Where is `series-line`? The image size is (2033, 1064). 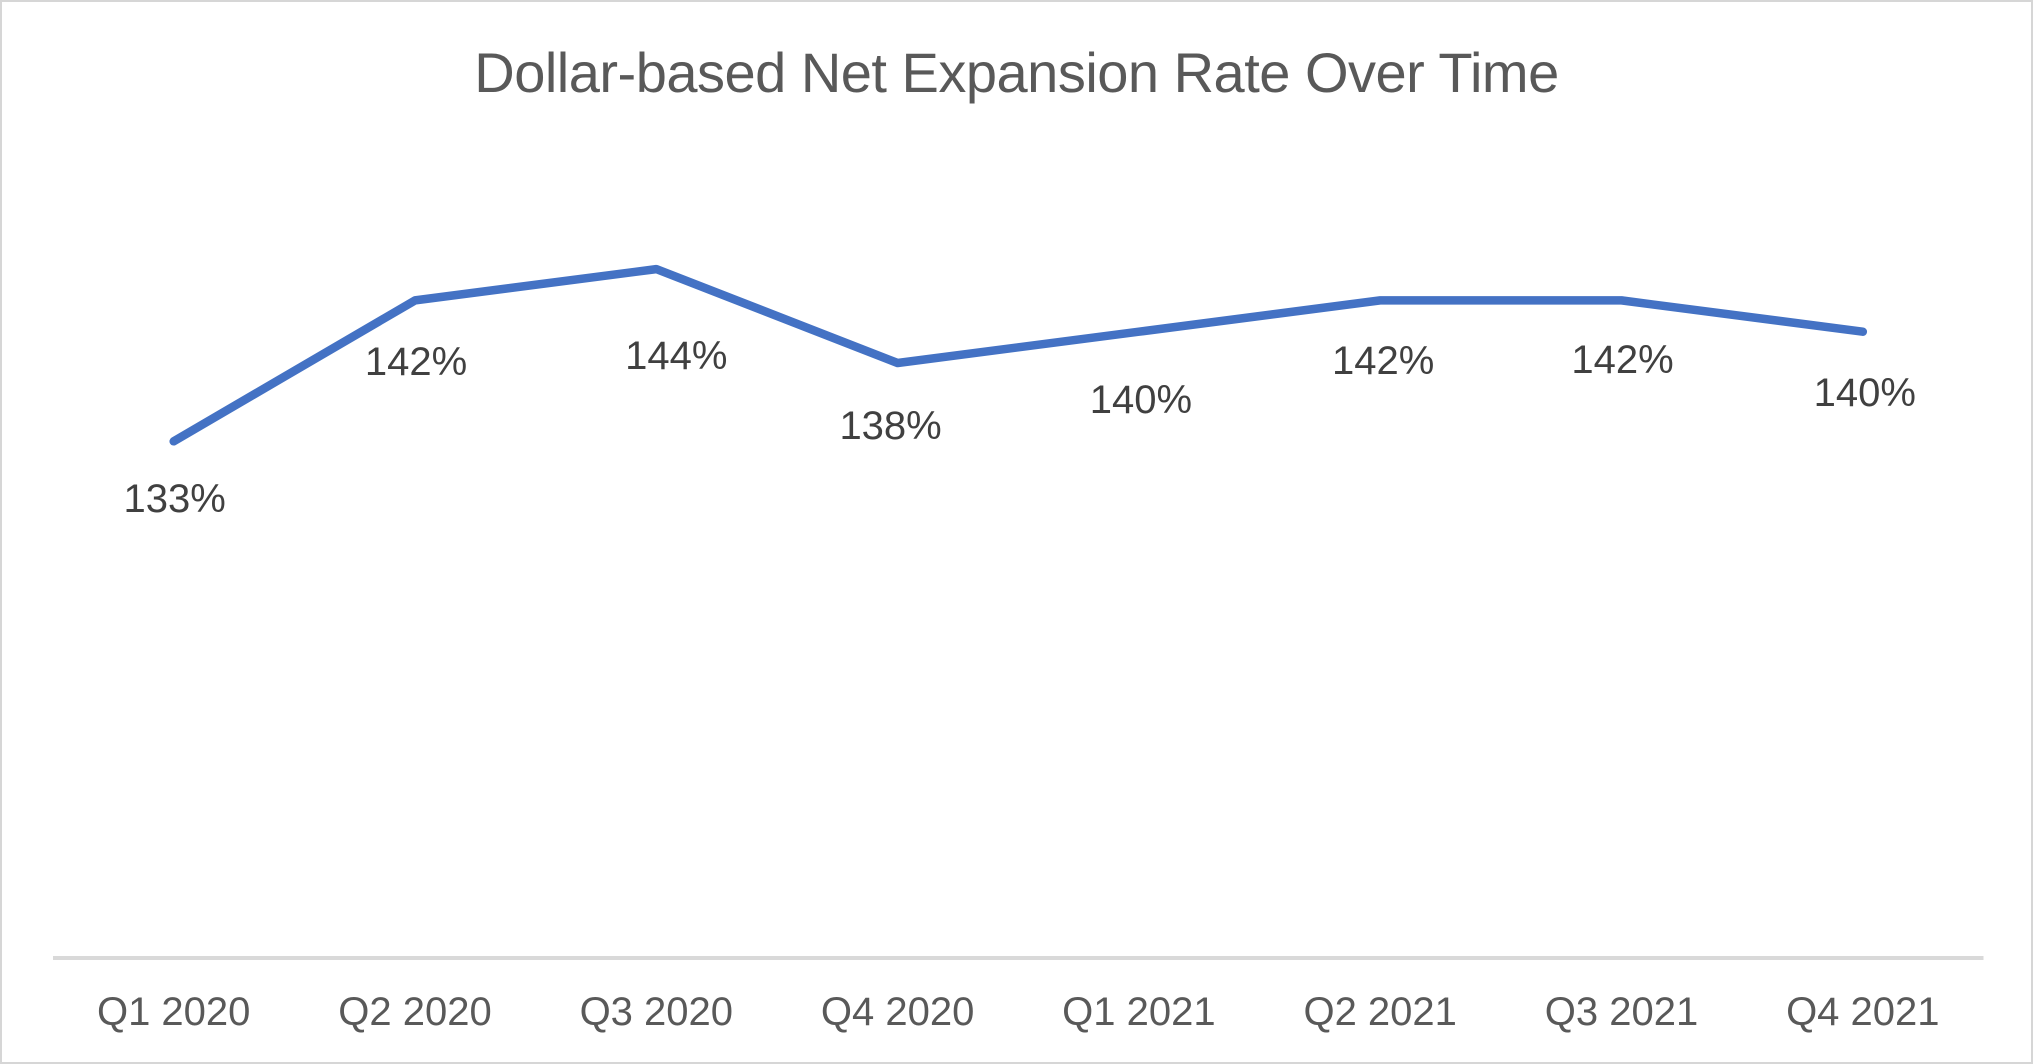
series-line is located at coordinates (1018, 355).